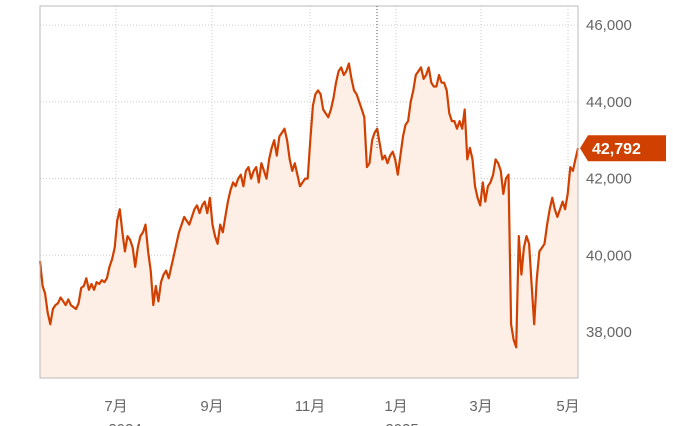 The width and height of the screenshot is (673, 426). Describe the element at coordinates (401, 423) in the screenshot. I see `x-year-label: 2025` at that location.